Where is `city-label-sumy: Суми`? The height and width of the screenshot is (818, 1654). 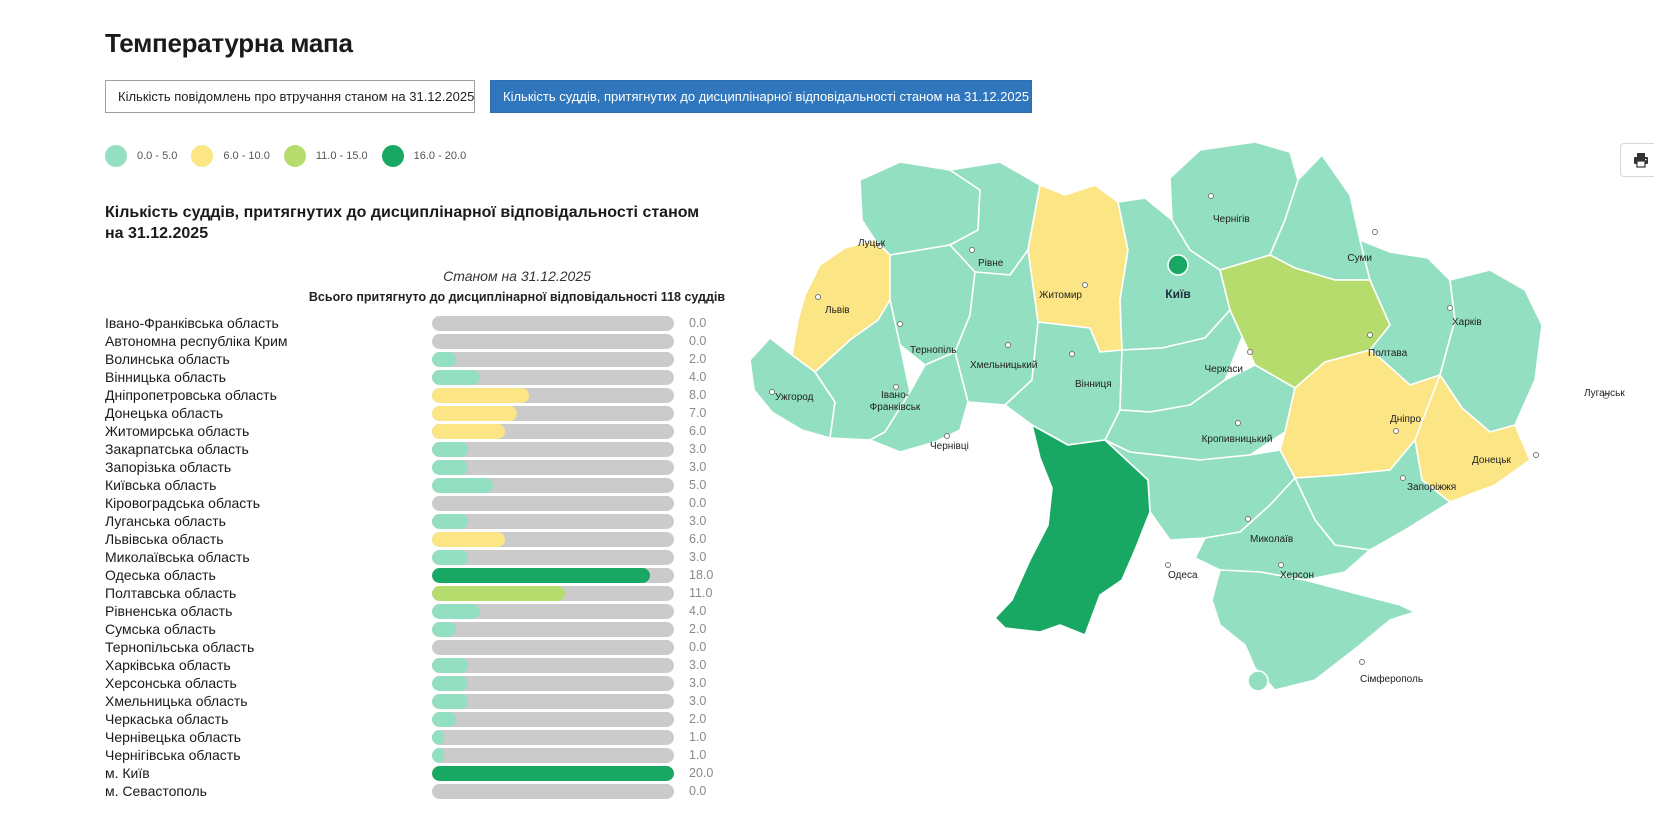 city-label-sumy: Суми is located at coordinates (1359, 258).